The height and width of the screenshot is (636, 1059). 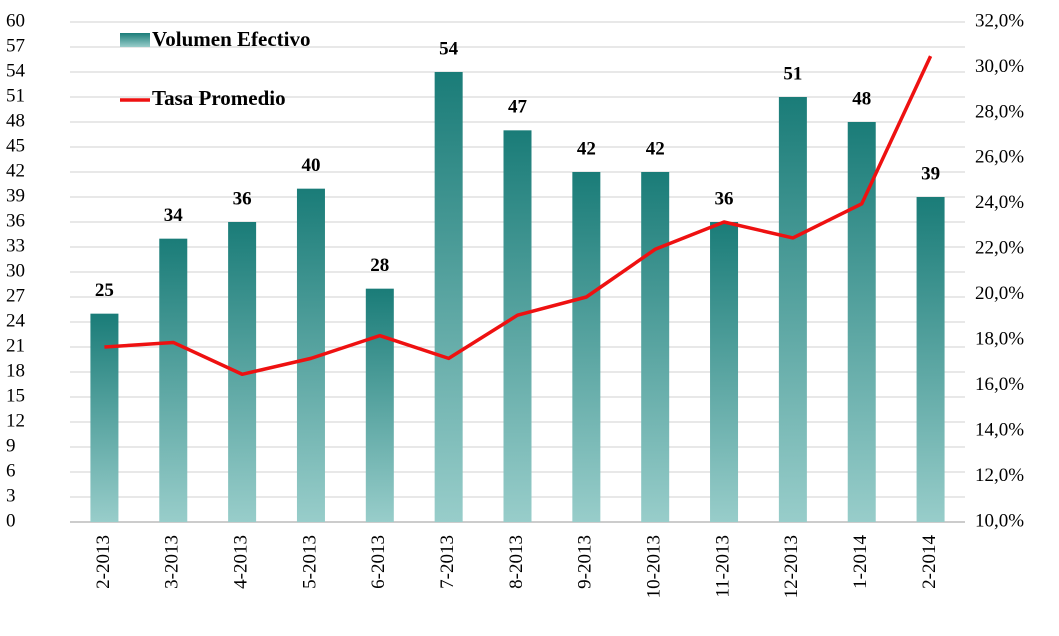 I want to click on data-label: 54, so click(x=449, y=48).